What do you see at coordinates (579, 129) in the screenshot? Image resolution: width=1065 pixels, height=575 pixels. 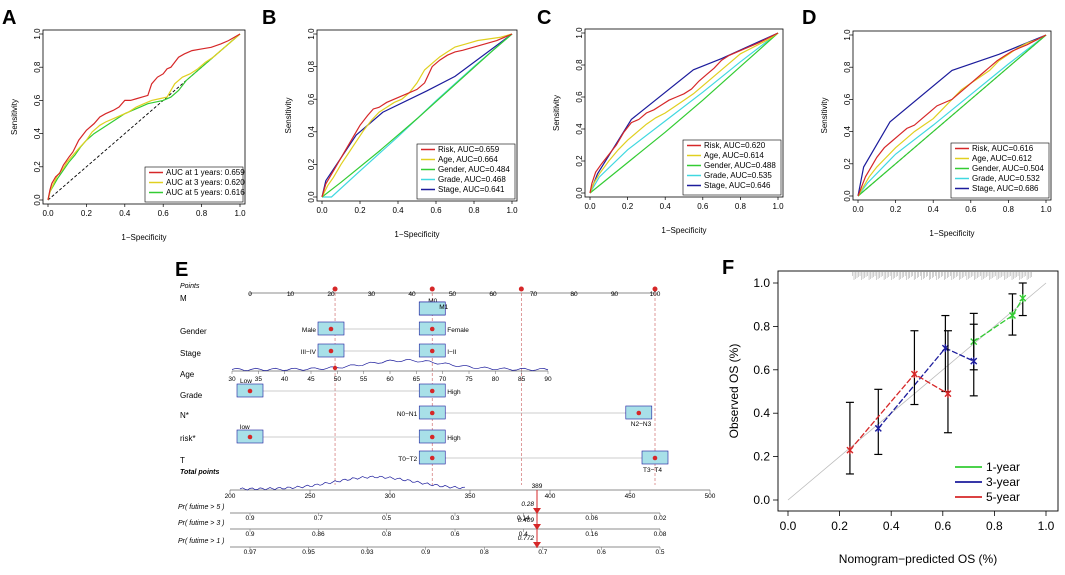 I see `y-tick-label-c: 0.4` at bounding box center [579, 129].